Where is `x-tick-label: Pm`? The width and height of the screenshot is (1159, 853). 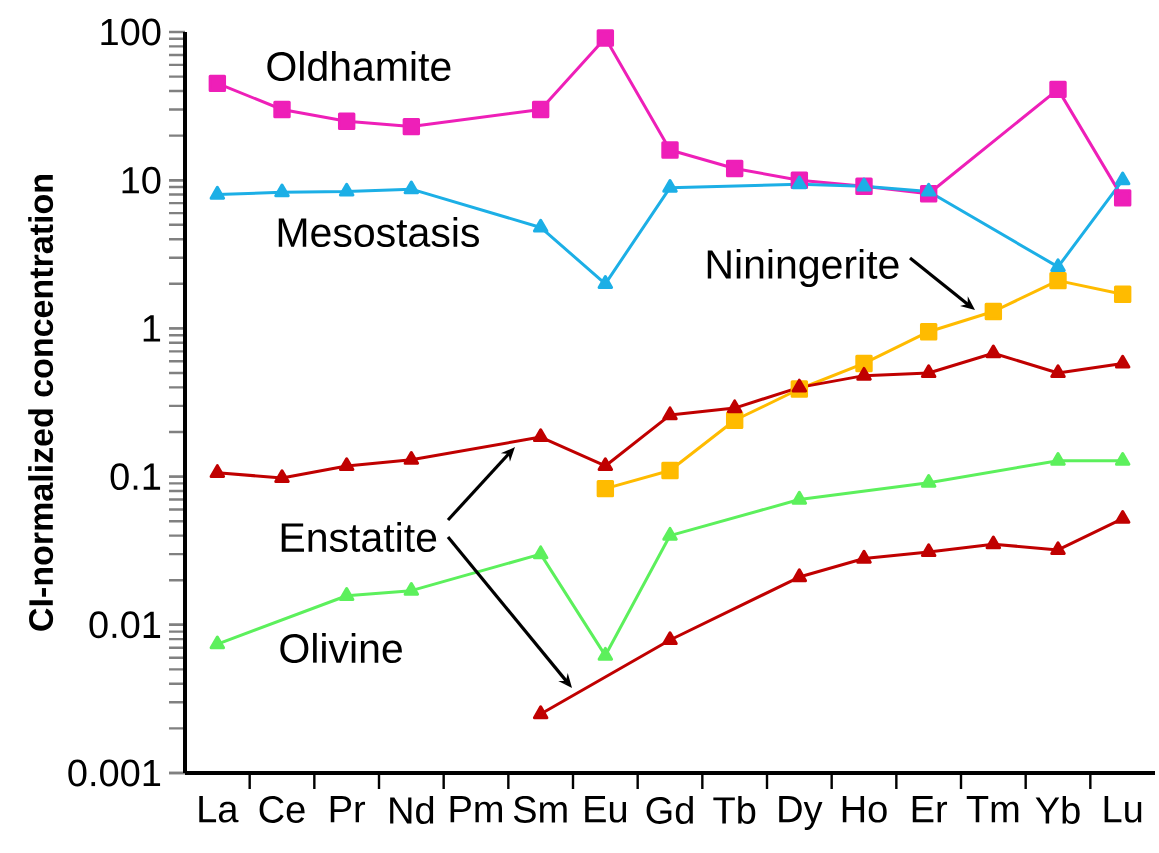 x-tick-label: Pm is located at coordinates (476, 809).